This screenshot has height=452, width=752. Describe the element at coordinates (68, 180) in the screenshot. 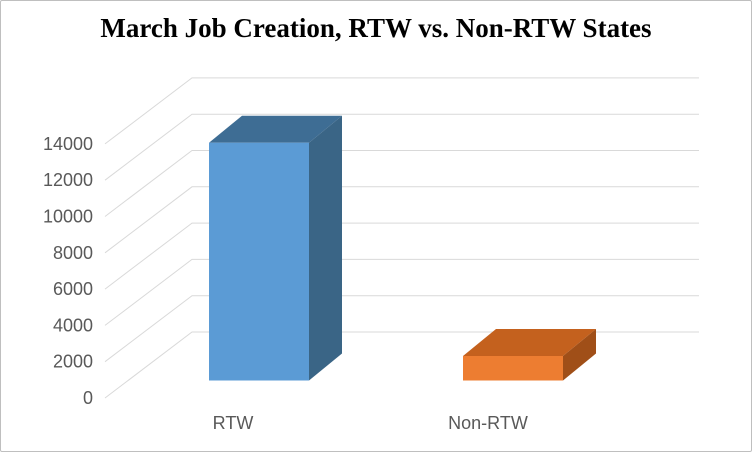

I see `y-axis-tick-label: 12000` at that location.